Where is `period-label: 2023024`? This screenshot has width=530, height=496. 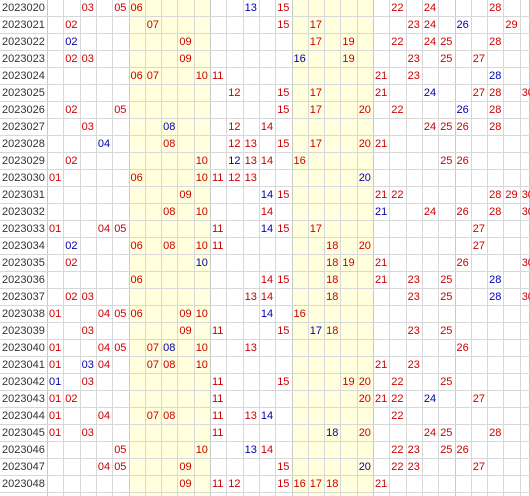
period-label: 2023024 is located at coordinates (23, 76).